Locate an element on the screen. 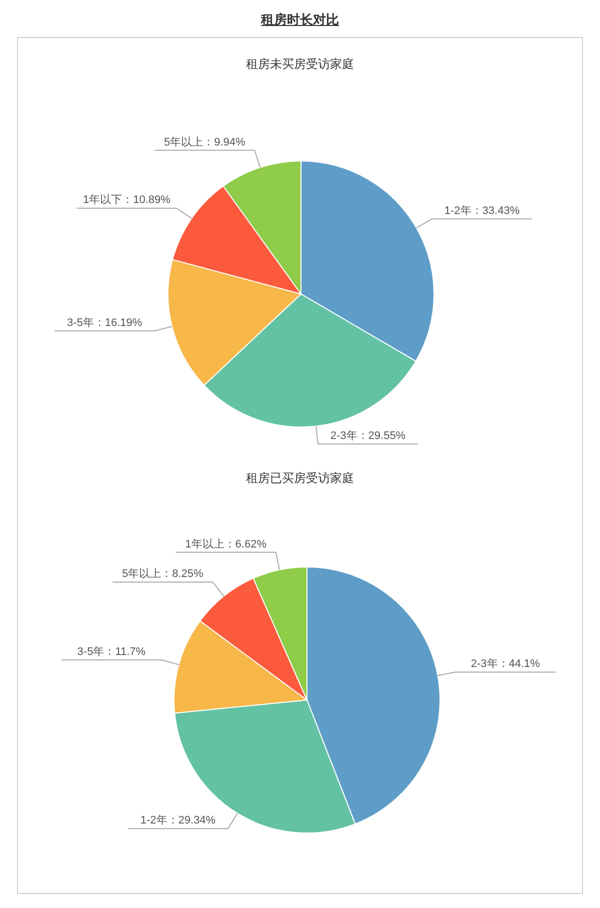  slice-label: 3-5年：11.7% is located at coordinates (111, 652).